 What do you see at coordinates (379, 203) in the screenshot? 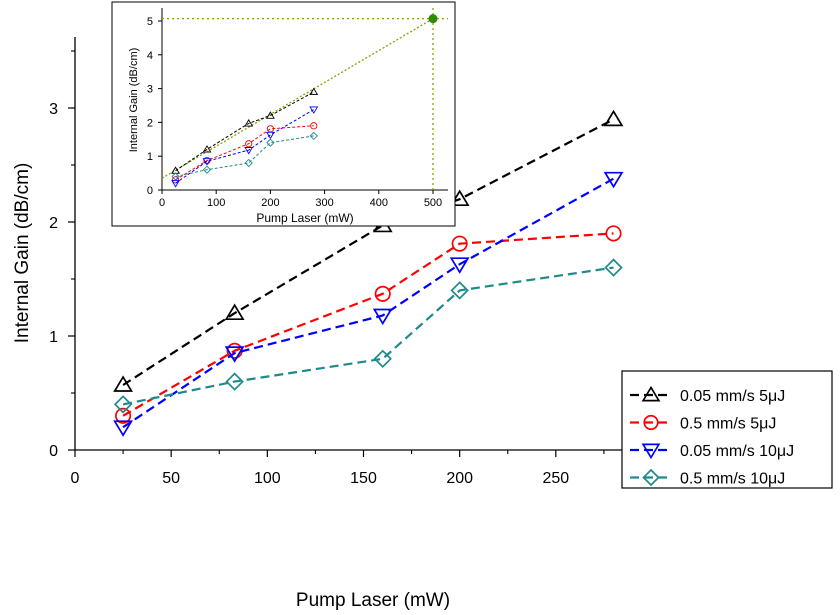
I see `inset-x-tick-label: 400` at bounding box center [379, 203].